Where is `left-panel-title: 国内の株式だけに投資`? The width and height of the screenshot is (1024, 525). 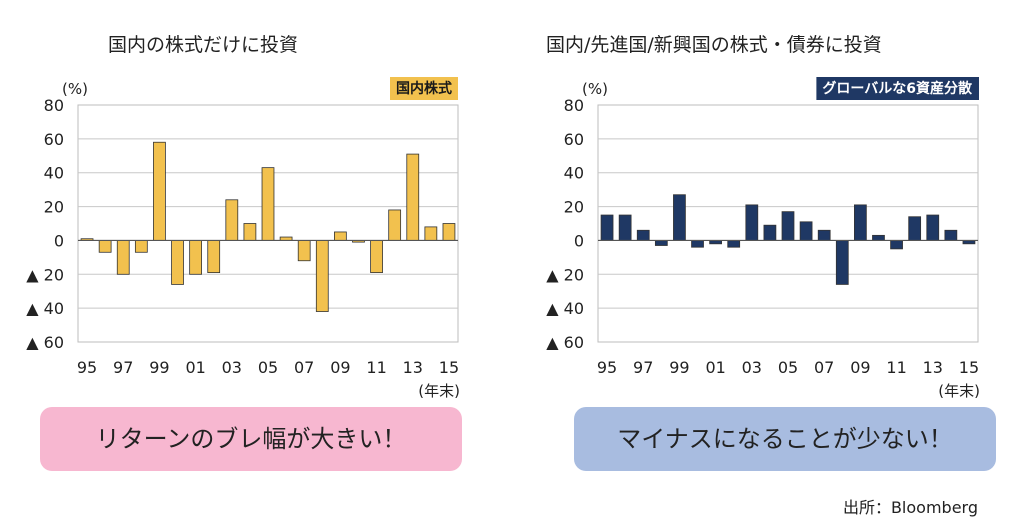
left-panel-title: 国内の株式だけに投資 is located at coordinates (203, 45).